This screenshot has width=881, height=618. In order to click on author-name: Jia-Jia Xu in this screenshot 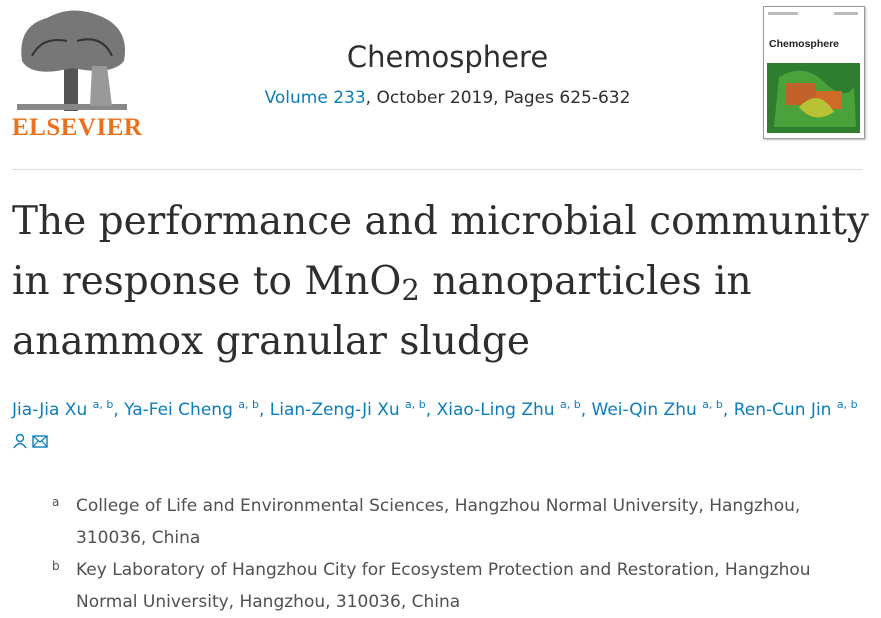, I will do `click(50, 410)`.